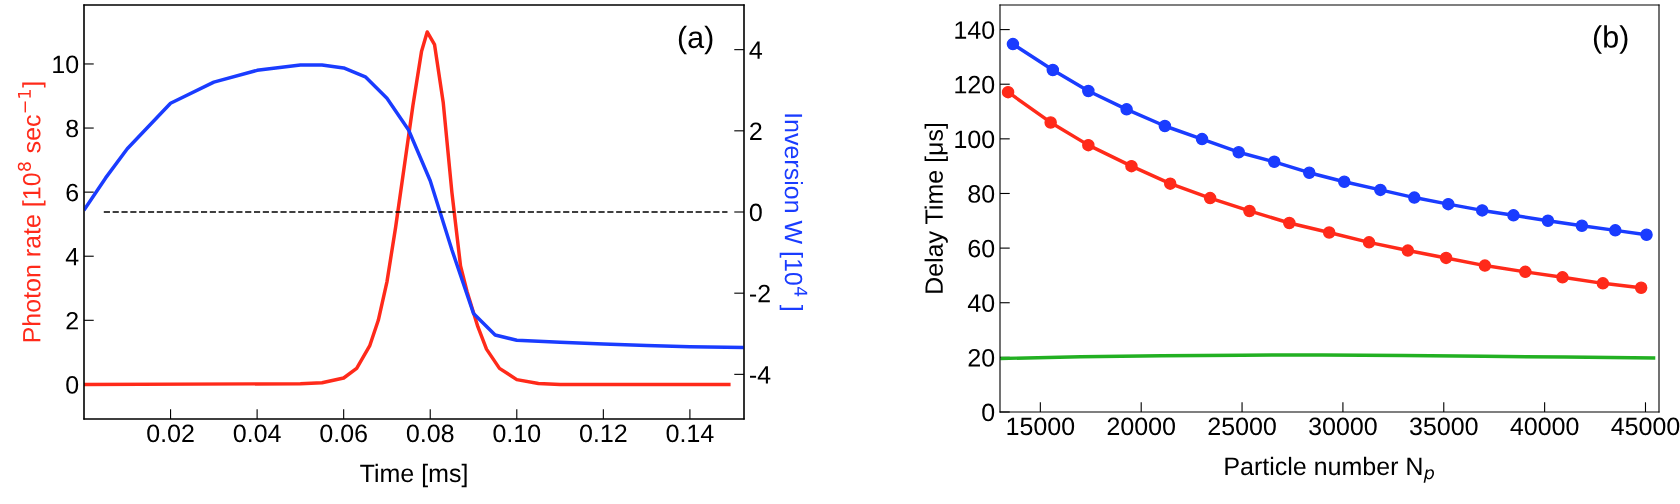  What do you see at coordinates (975, 139) in the screenshot?
I see `y-tick-label: 100` at bounding box center [975, 139].